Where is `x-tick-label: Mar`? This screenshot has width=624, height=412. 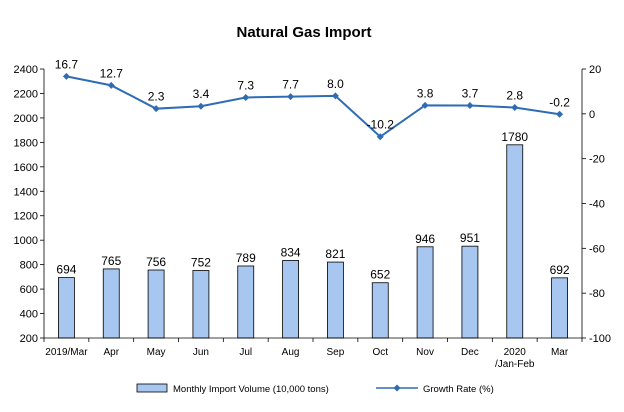
x-tick-label: Mar is located at coordinates (560, 352).